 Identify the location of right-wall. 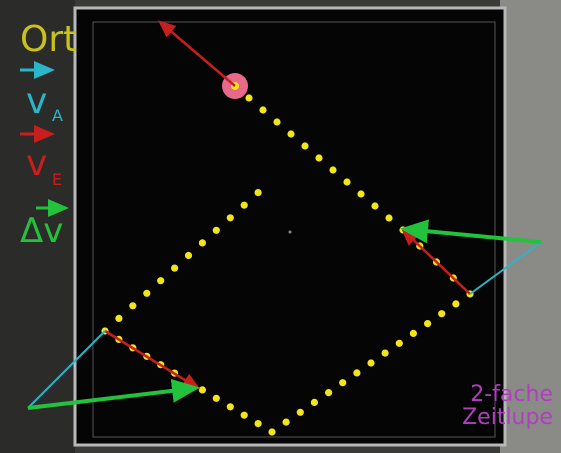
(530, 226).